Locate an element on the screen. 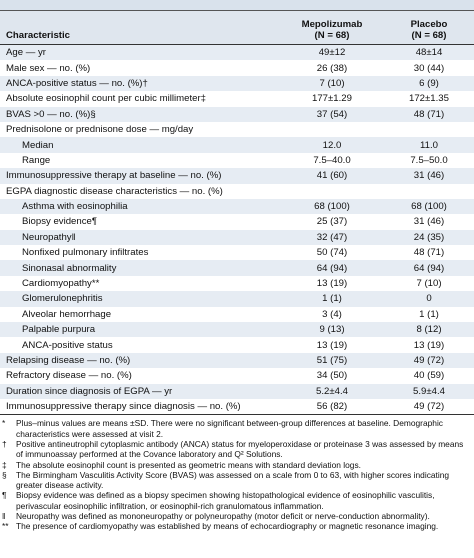 The width and height of the screenshot is (474, 558). row-label: Duration since diagnosis of EGPA — yr is located at coordinates (140, 391).